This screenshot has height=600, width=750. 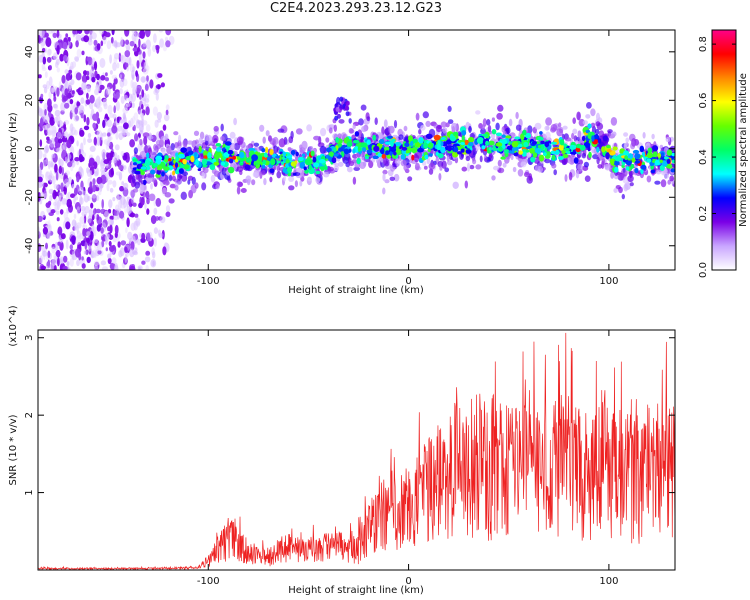 What do you see at coordinates (703, 101) in the screenshot?
I see `colorbar-tick-label: 0.6` at bounding box center [703, 101].